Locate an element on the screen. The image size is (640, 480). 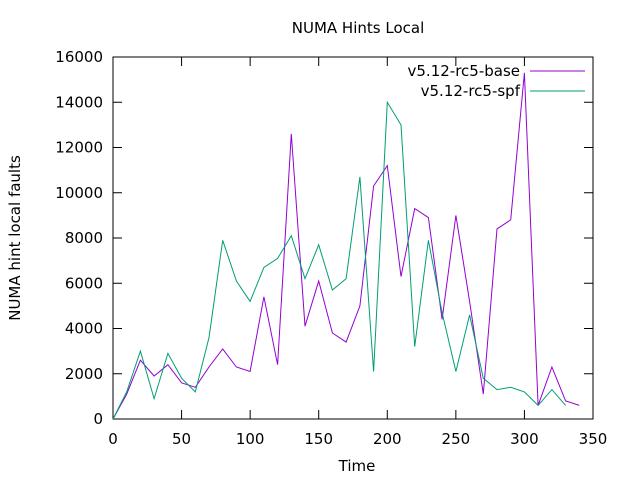
x-tick-label: 300 is located at coordinates (524, 439).